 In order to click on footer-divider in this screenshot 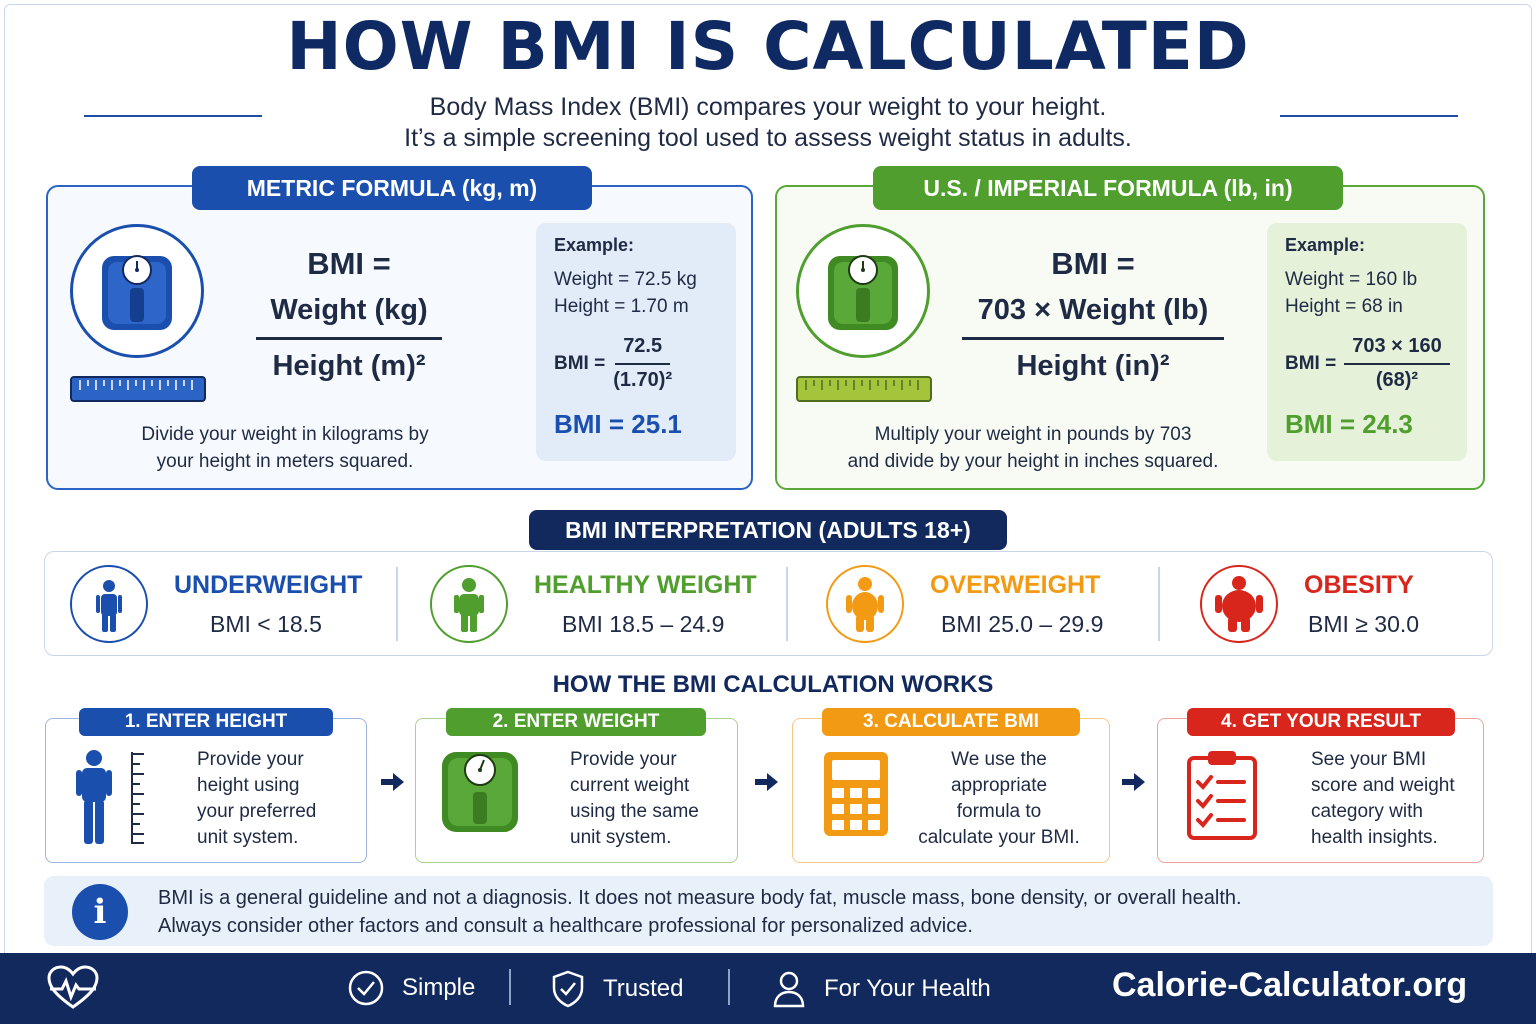, I will do `click(510, 987)`.